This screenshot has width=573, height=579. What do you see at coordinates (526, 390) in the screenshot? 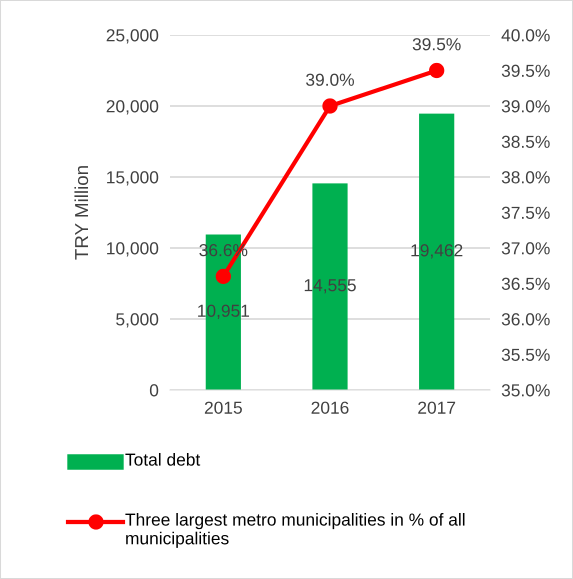
I see `y2-tick-label: 35.0%` at bounding box center [526, 390].